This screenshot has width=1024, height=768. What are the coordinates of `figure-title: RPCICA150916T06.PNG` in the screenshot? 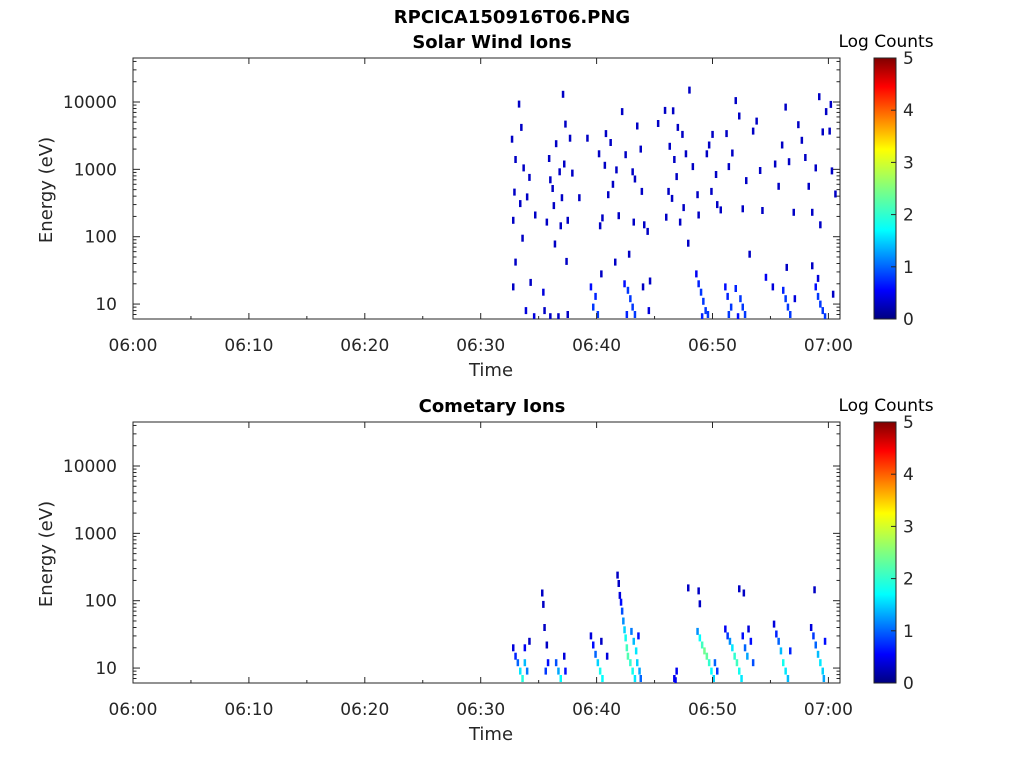 It's located at (512, 17).